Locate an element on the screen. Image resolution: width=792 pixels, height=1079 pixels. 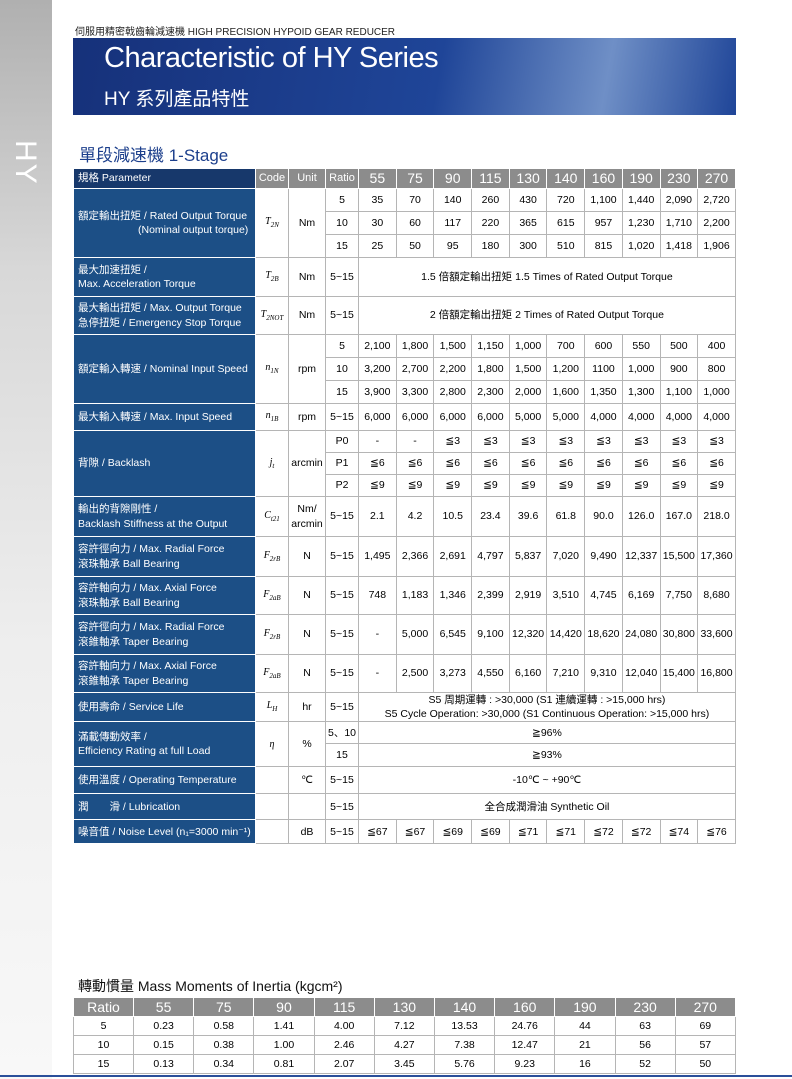
code-cell: F2aB is located at coordinates (272, 595).